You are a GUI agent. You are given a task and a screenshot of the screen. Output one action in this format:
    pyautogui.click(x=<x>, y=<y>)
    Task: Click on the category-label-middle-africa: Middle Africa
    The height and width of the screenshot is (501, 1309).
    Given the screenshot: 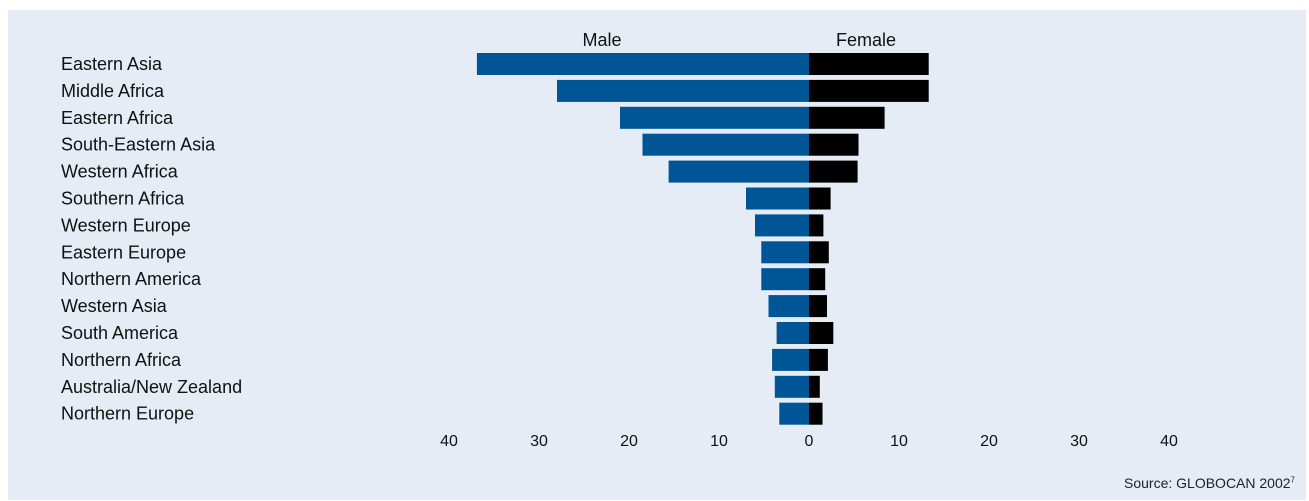 What is the action you would take?
    pyautogui.click(x=113, y=91)
    